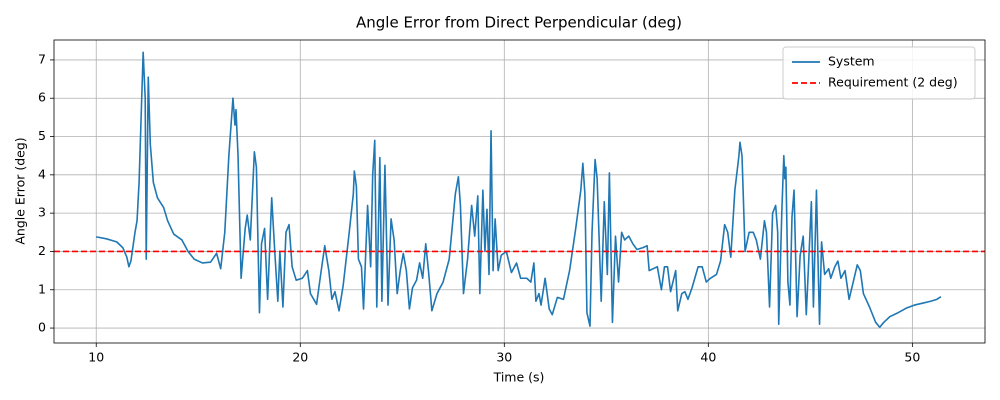  Describe the element at coordinates (912, 357) in the screenshot. I see `x-tick-label: 50` at that location.